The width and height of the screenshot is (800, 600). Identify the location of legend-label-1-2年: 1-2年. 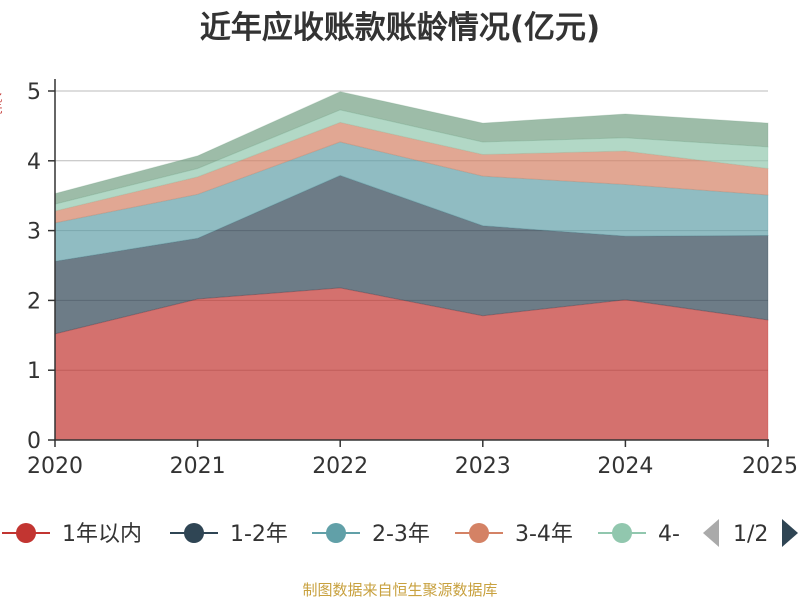
(259, 534).